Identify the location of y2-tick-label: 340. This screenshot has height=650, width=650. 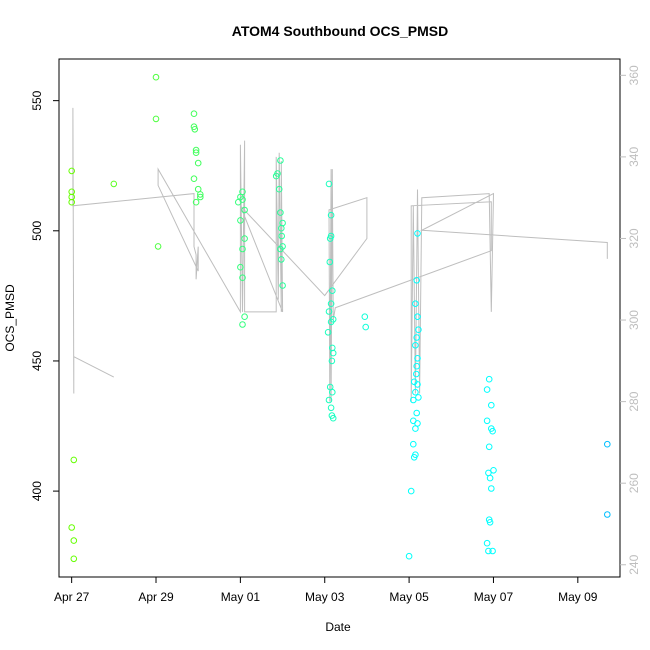
(634, 157).